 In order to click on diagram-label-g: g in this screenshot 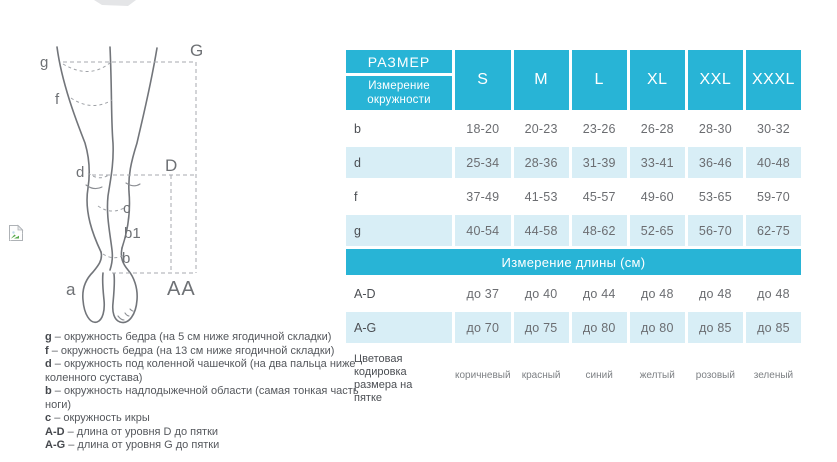, I will do `click(44, 62)`.